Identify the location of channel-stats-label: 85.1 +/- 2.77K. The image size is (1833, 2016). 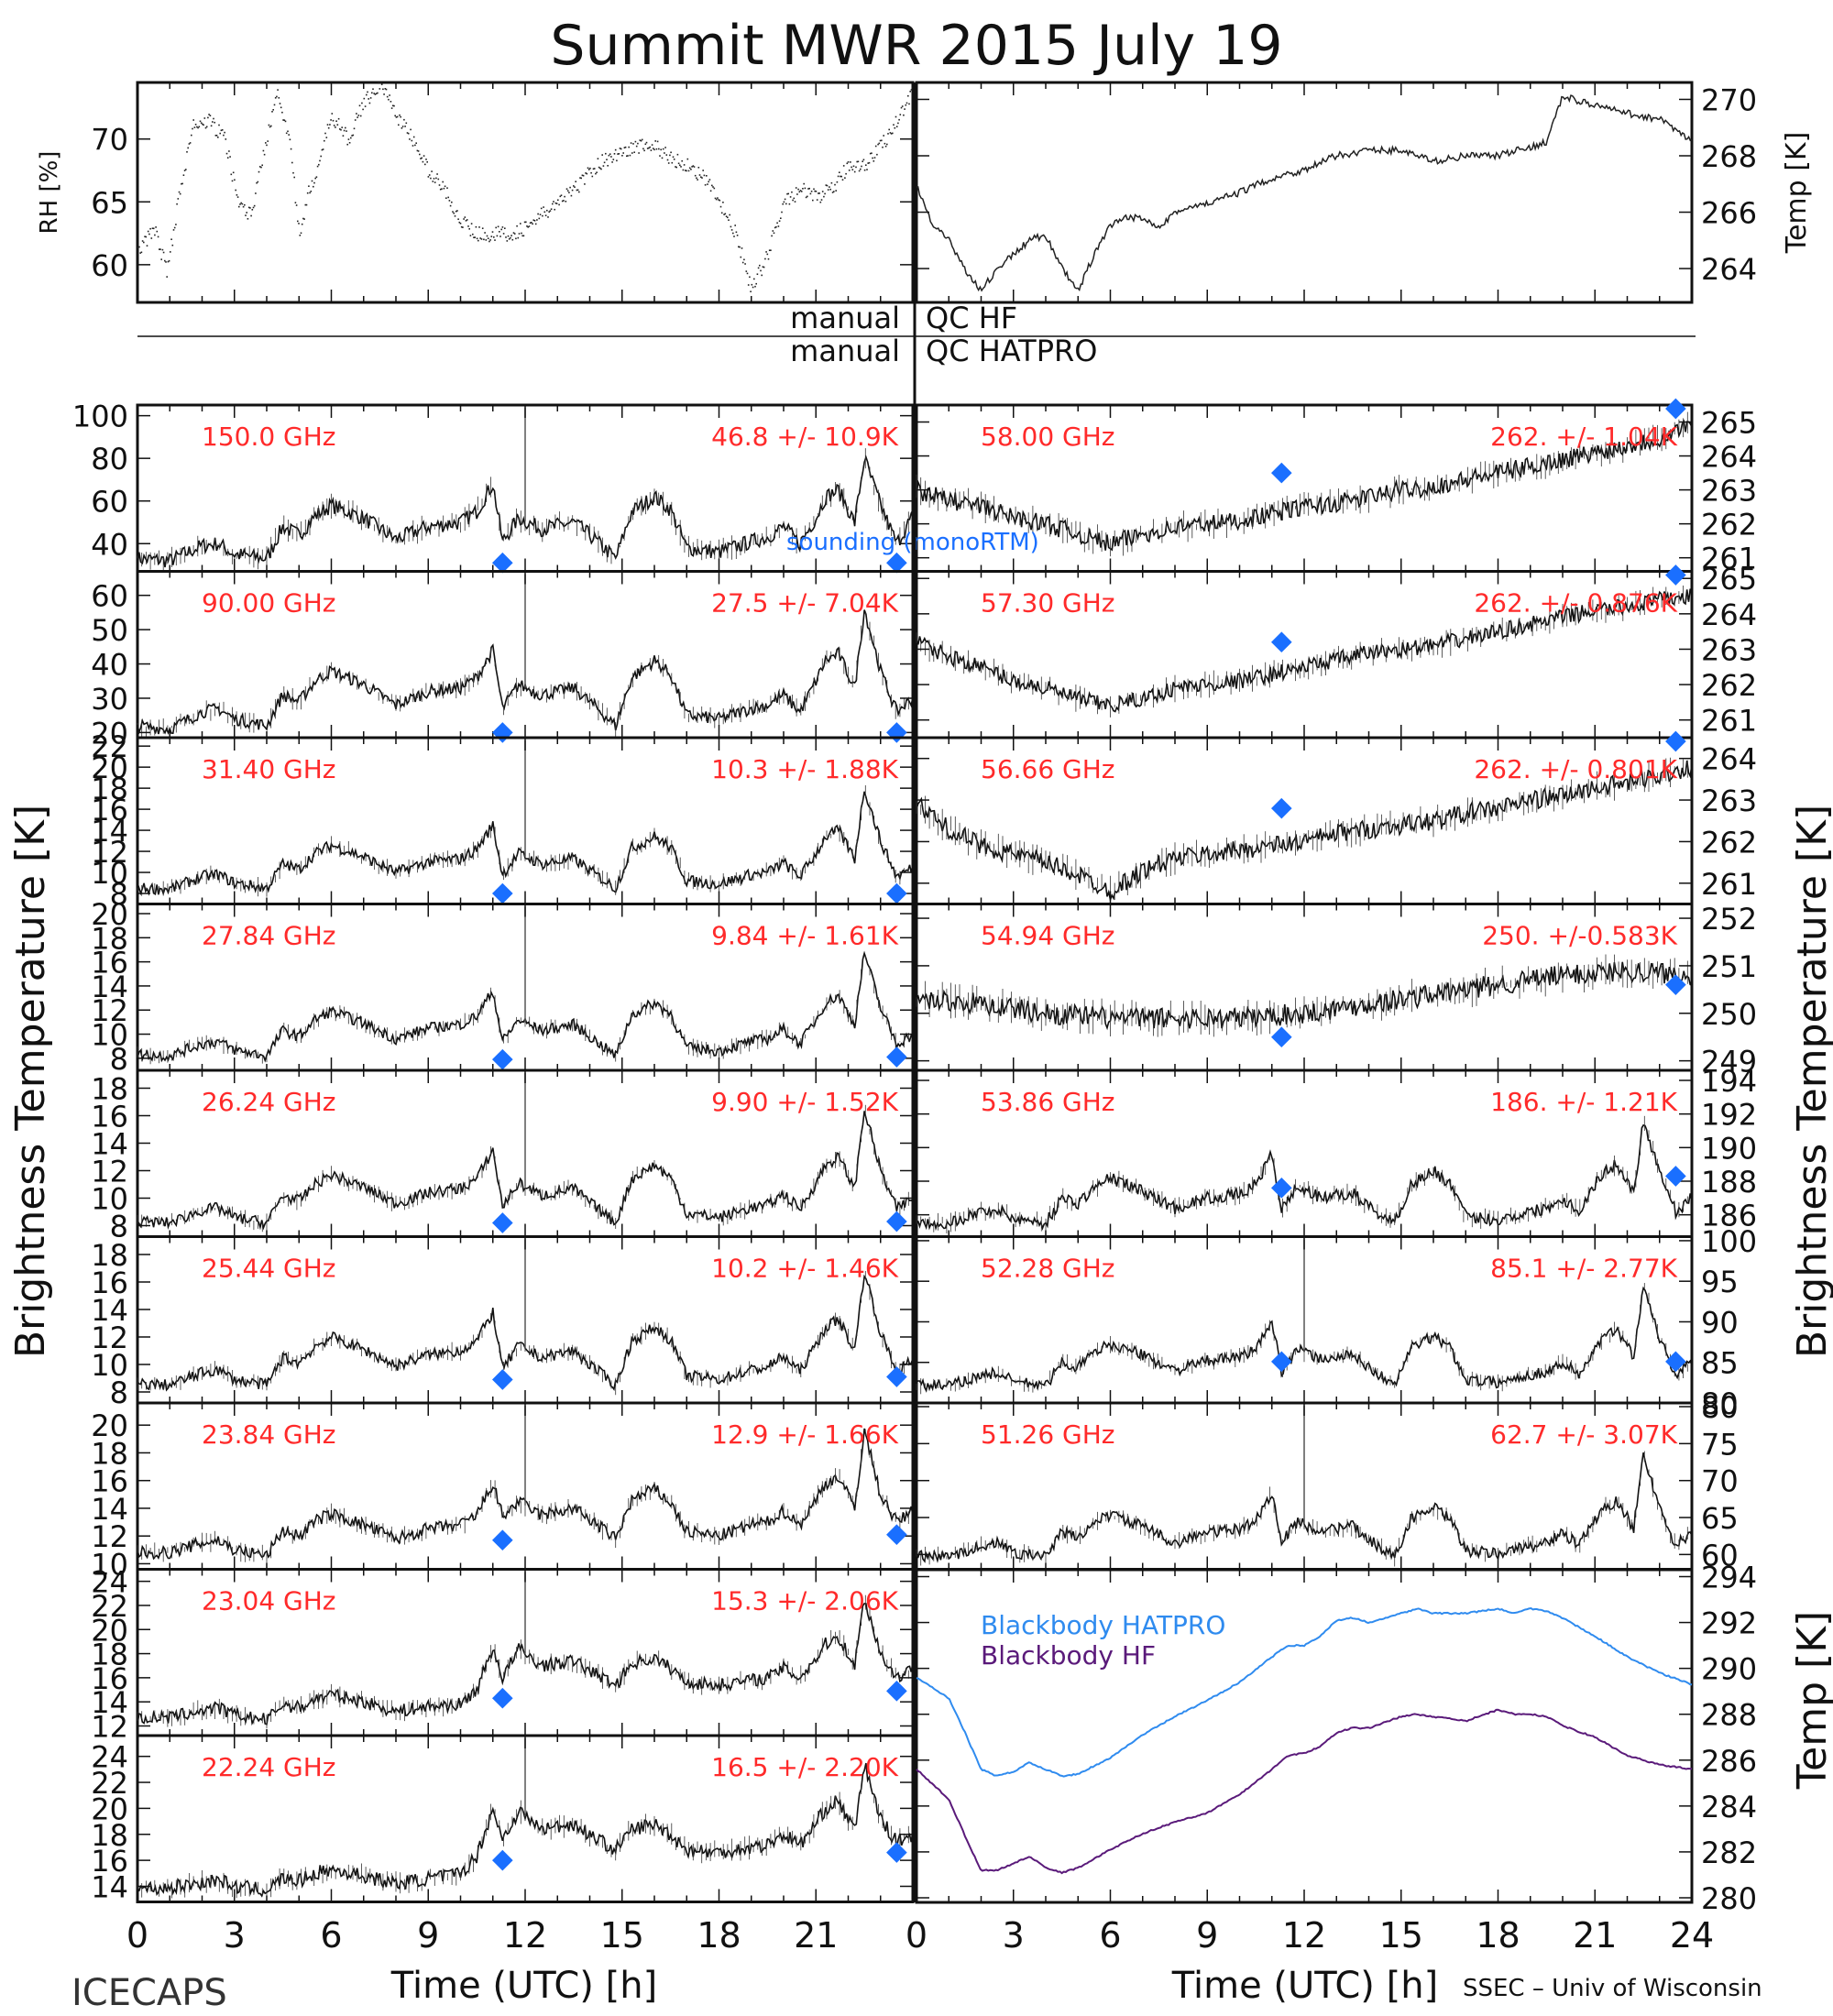
(1583, 1269).